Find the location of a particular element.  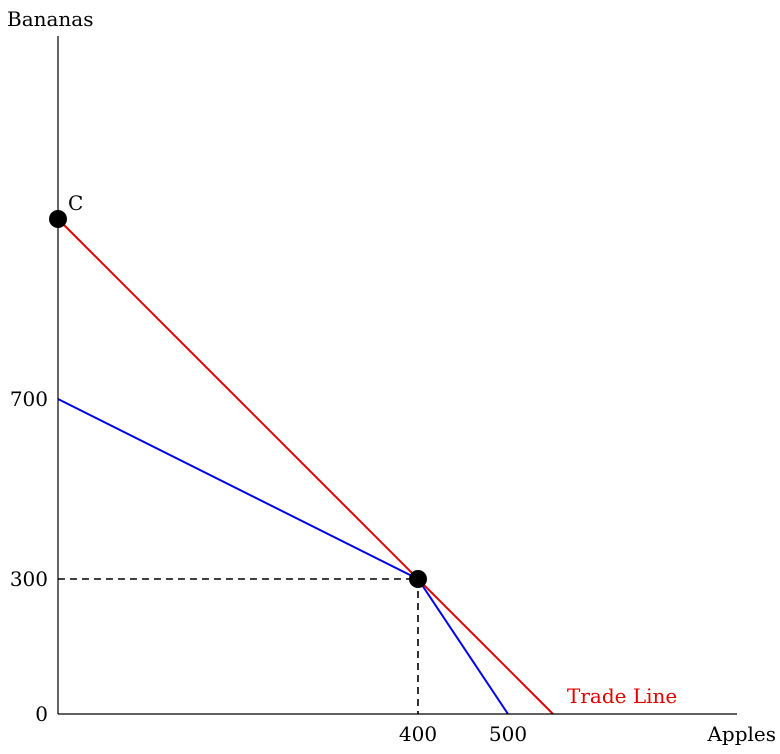

guides-layer is located at coordinates (238, 646).